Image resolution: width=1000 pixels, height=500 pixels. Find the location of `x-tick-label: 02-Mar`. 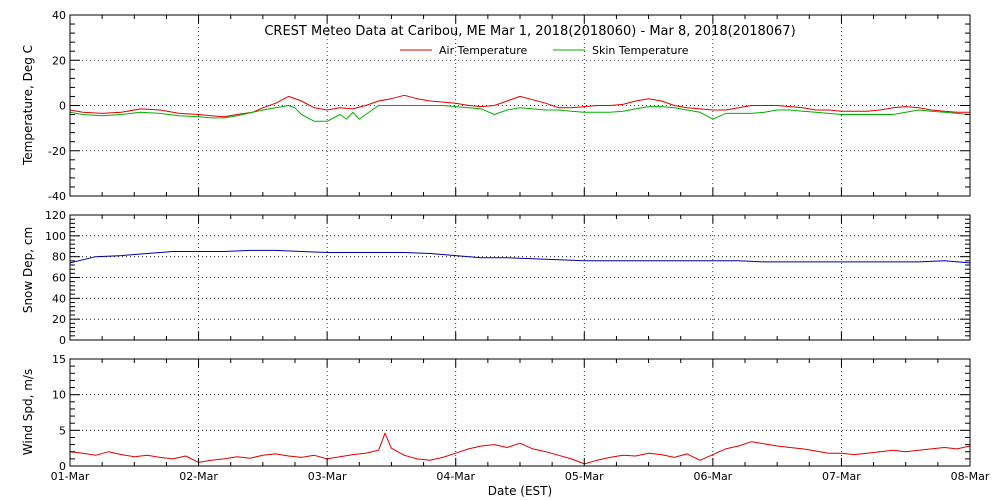

x-tick-label: 02-Mar is located at coordinates (198, 476).